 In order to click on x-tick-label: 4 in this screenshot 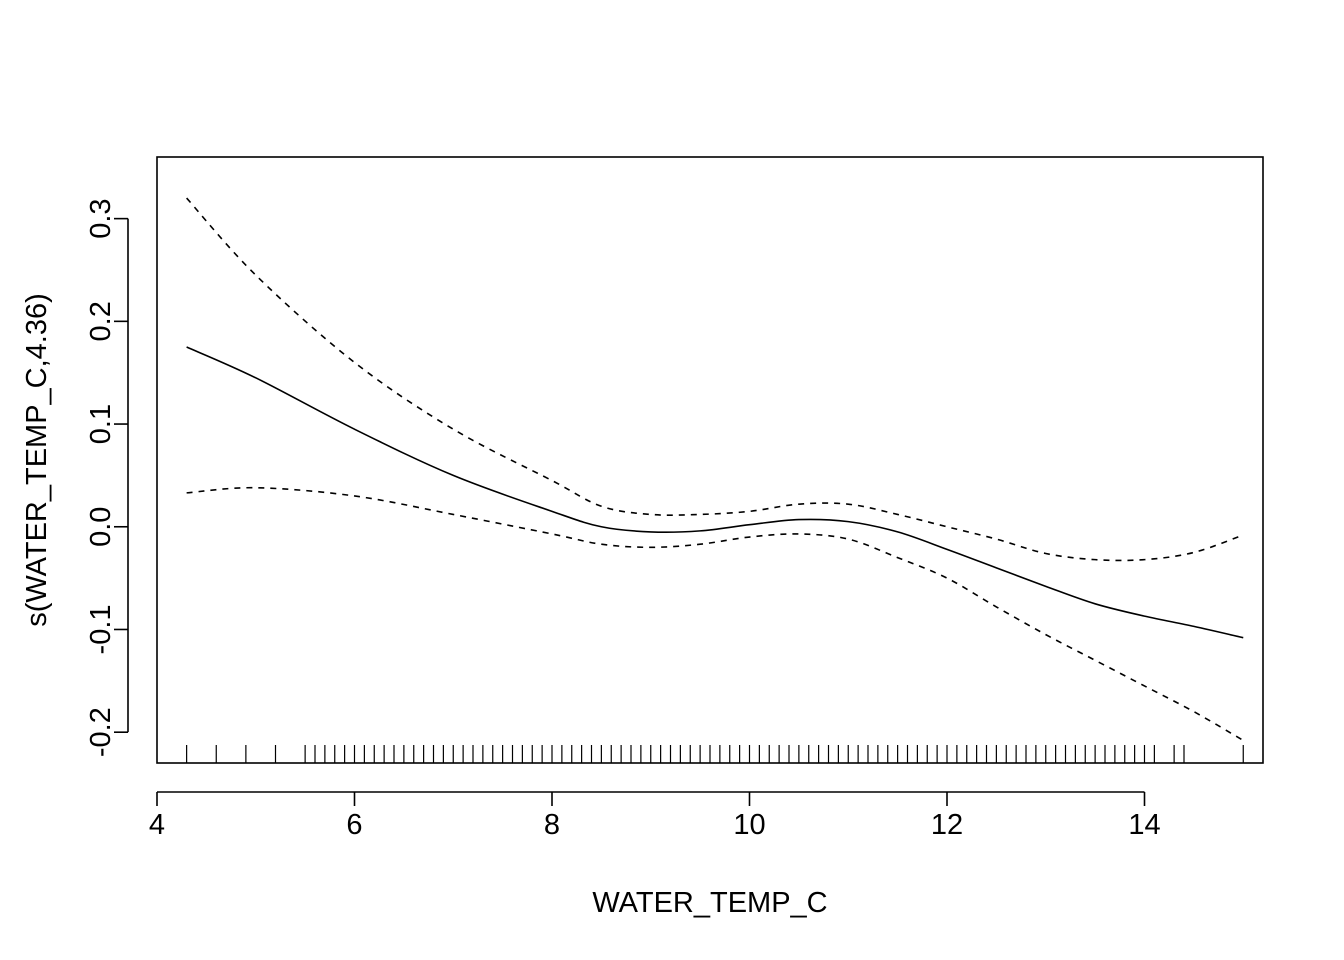, I will do `click(157, 825)`.